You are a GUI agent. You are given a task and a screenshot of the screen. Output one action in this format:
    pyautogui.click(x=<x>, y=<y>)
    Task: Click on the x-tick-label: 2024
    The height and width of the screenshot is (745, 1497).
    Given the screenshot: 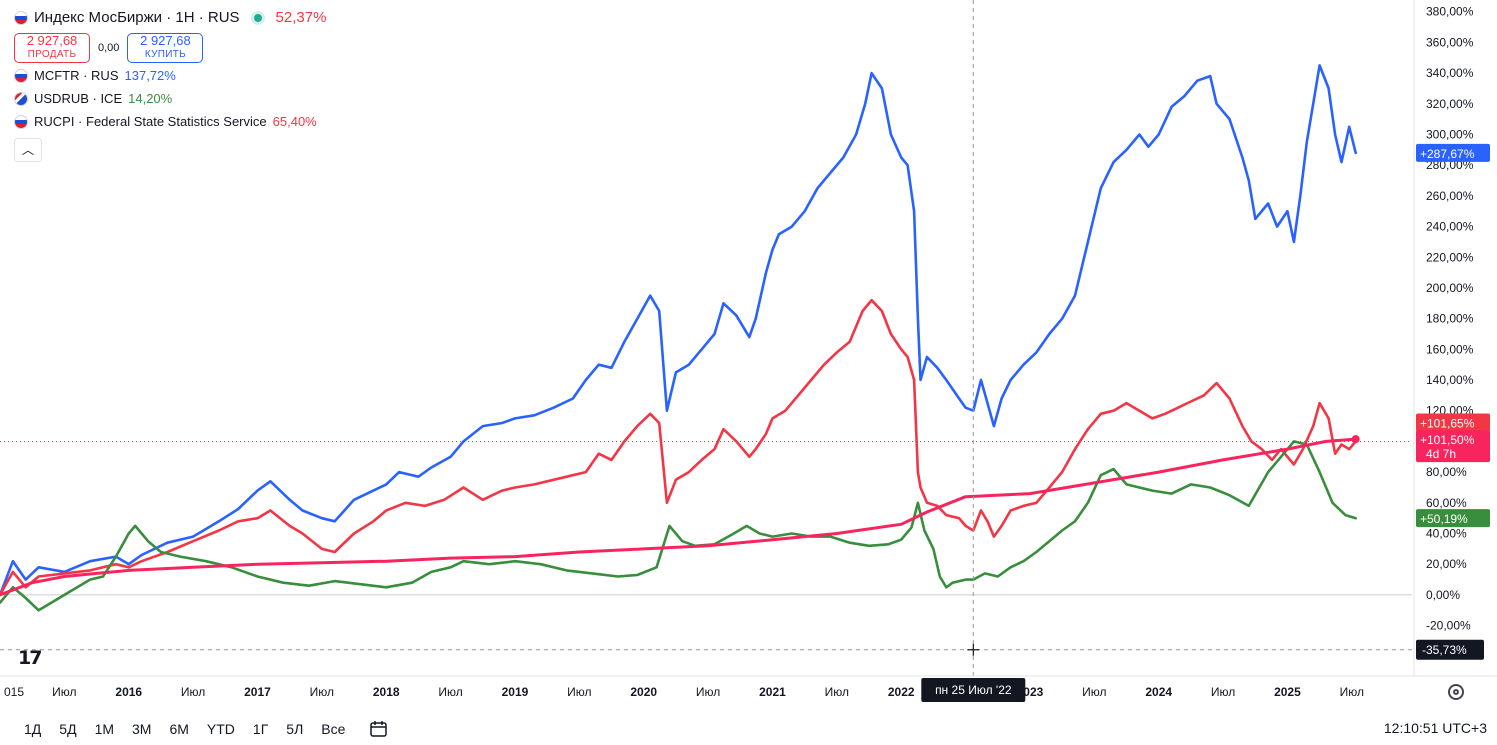 What is the action you would take?
    pyautogui.click(x=1158, y=692)
    